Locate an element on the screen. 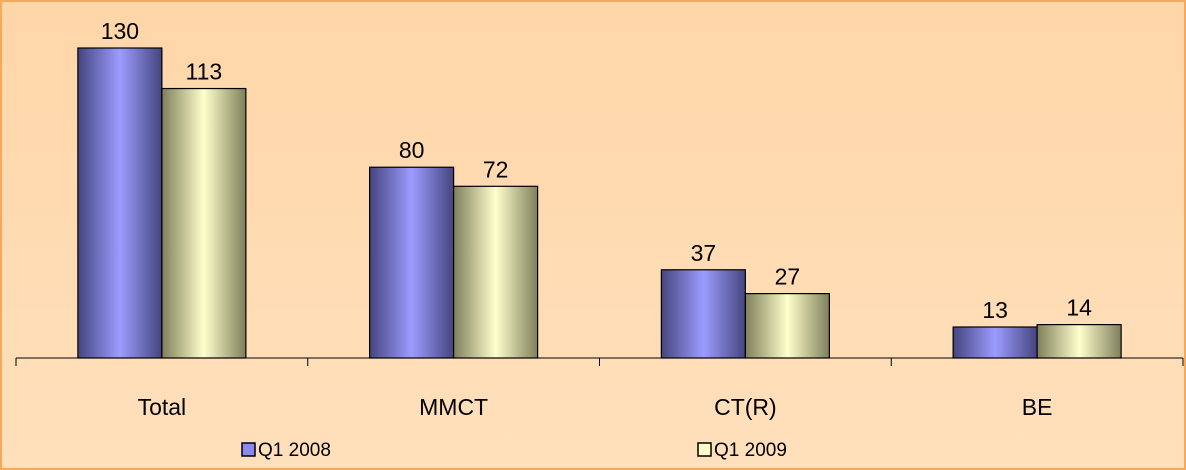  category-label-be: BE is located at coordinates (1037, 407).